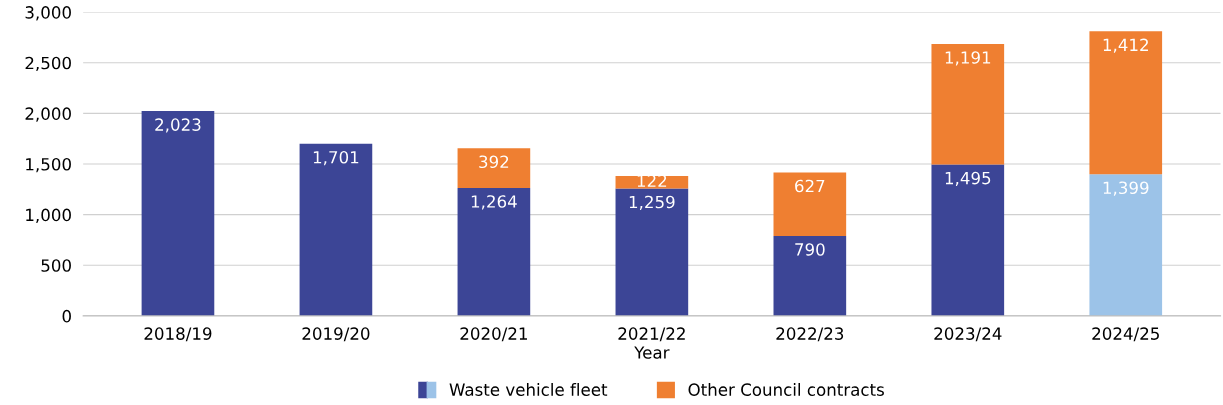 This screenshot has height=405, width=1223. What do you see at coordinates (651, 334) in the screenshot?
I see `x-tick-label: 2021/22` at bounding box center [651, 334].